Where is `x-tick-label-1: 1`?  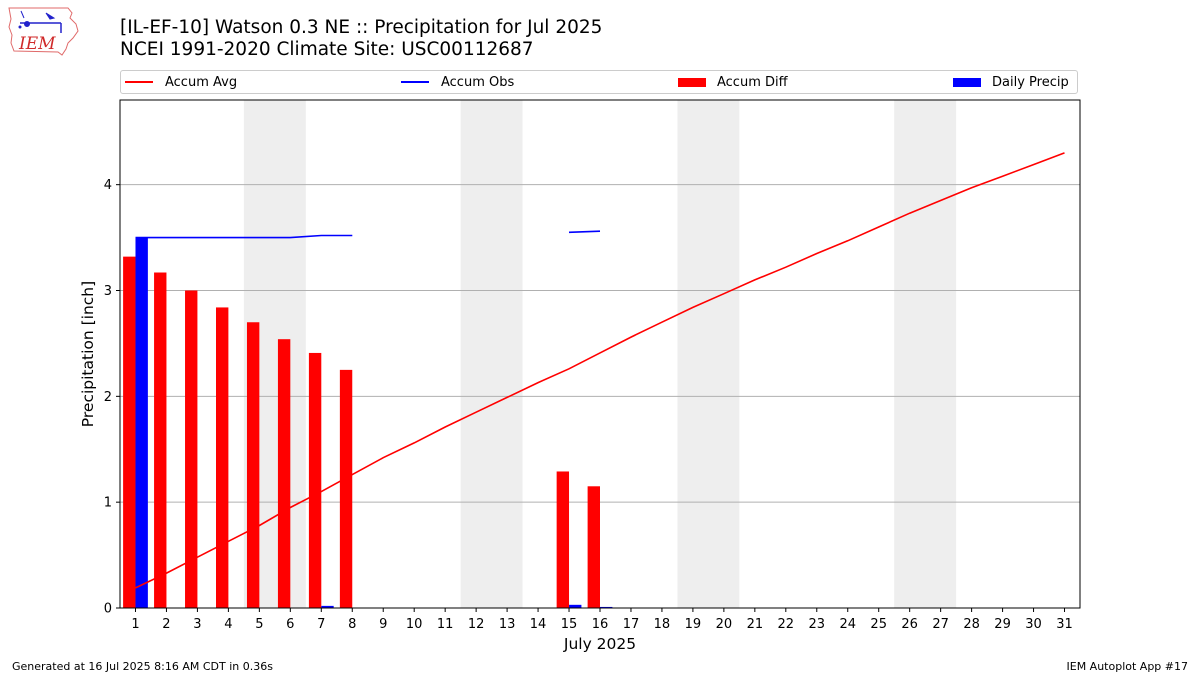
x-tick-label-1: 1 is located at coordinates (135, 624).